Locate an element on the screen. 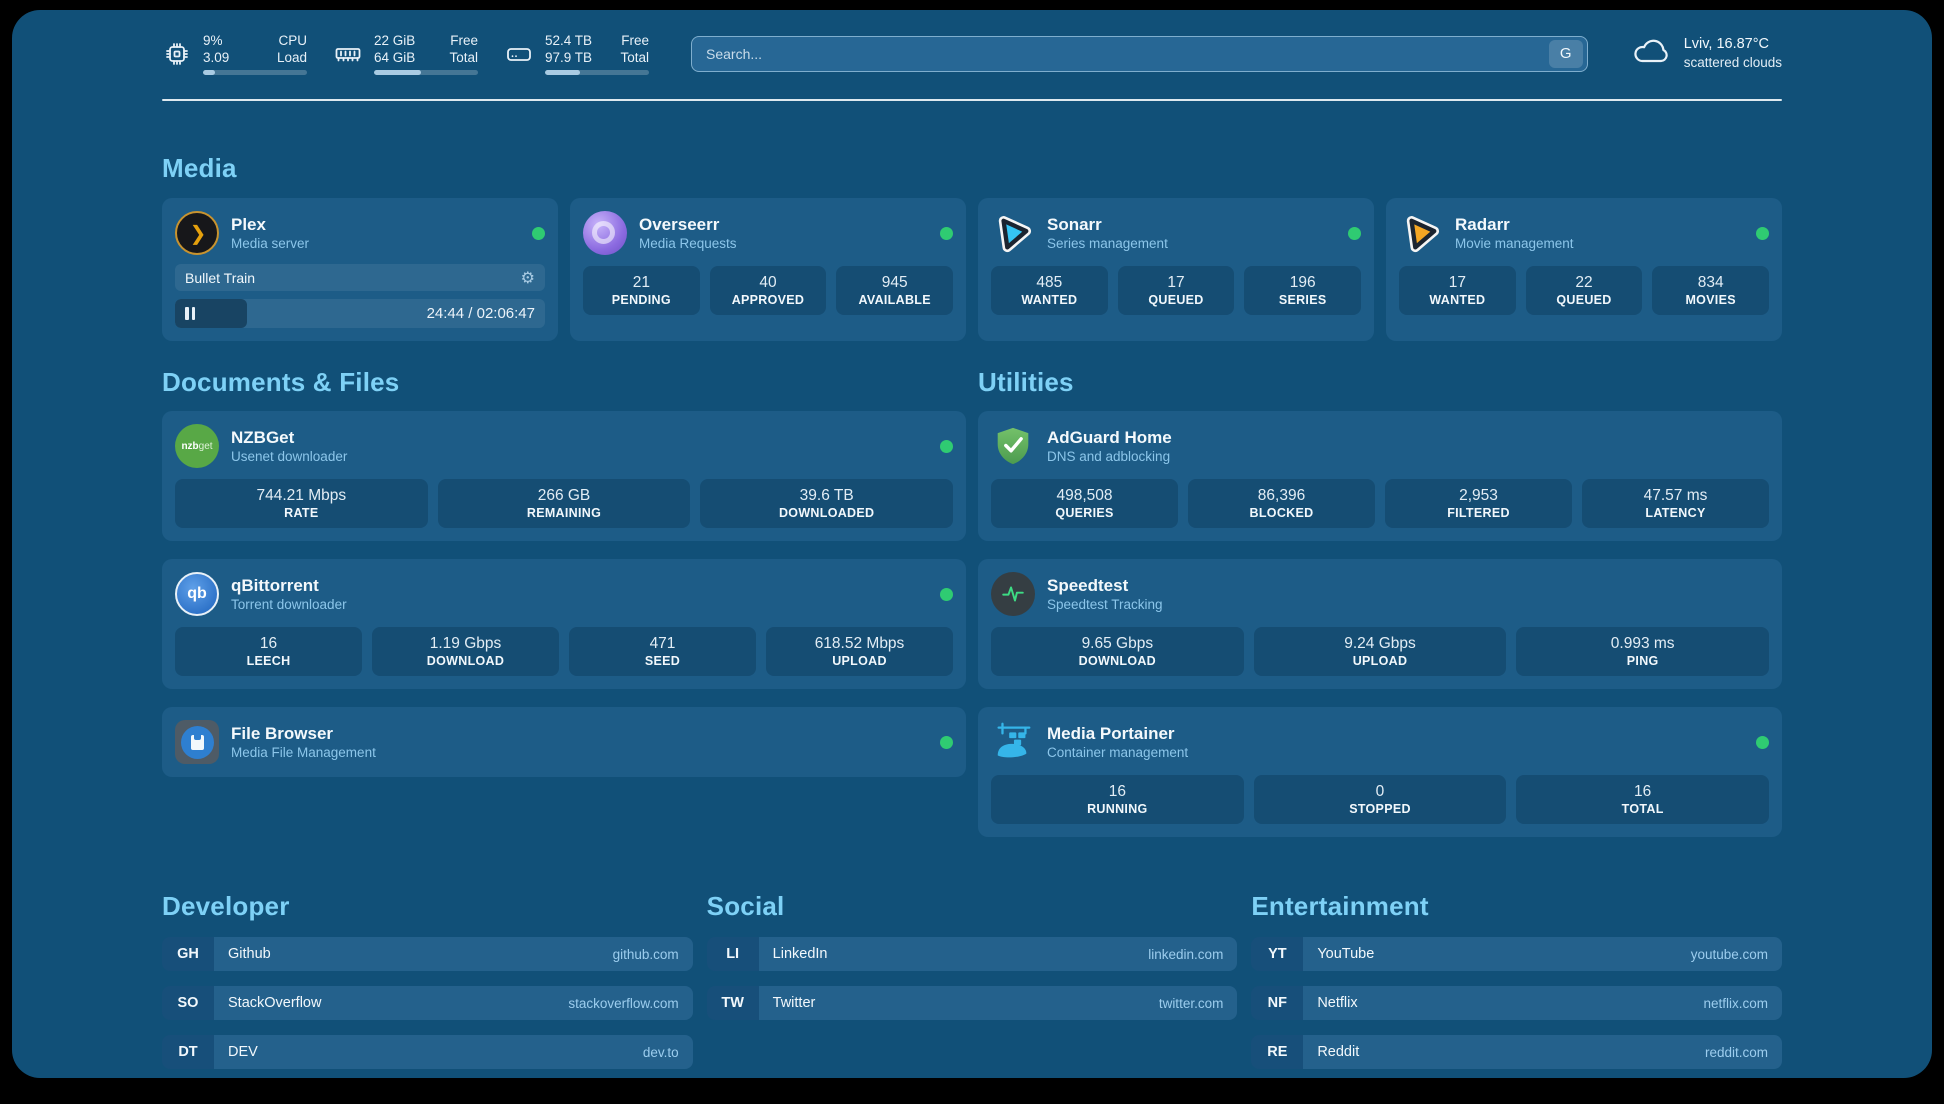 The image size is (1944, 1104). link-dev: DT DEV dev.to is located at coordinates (427, 1052).